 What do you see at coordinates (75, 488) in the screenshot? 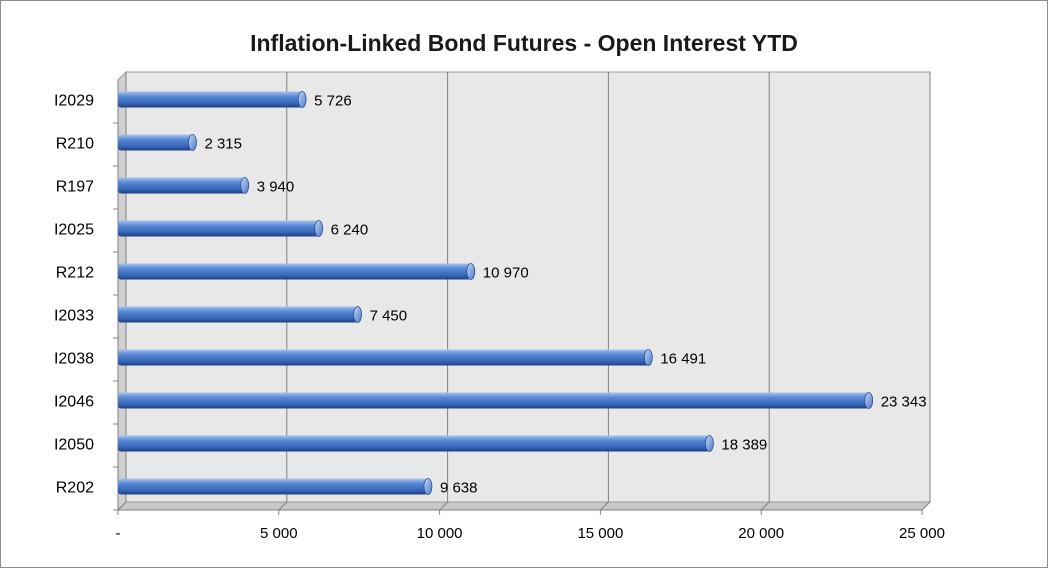
I see `y-category-label: R202` at bounding box center [75, 488].